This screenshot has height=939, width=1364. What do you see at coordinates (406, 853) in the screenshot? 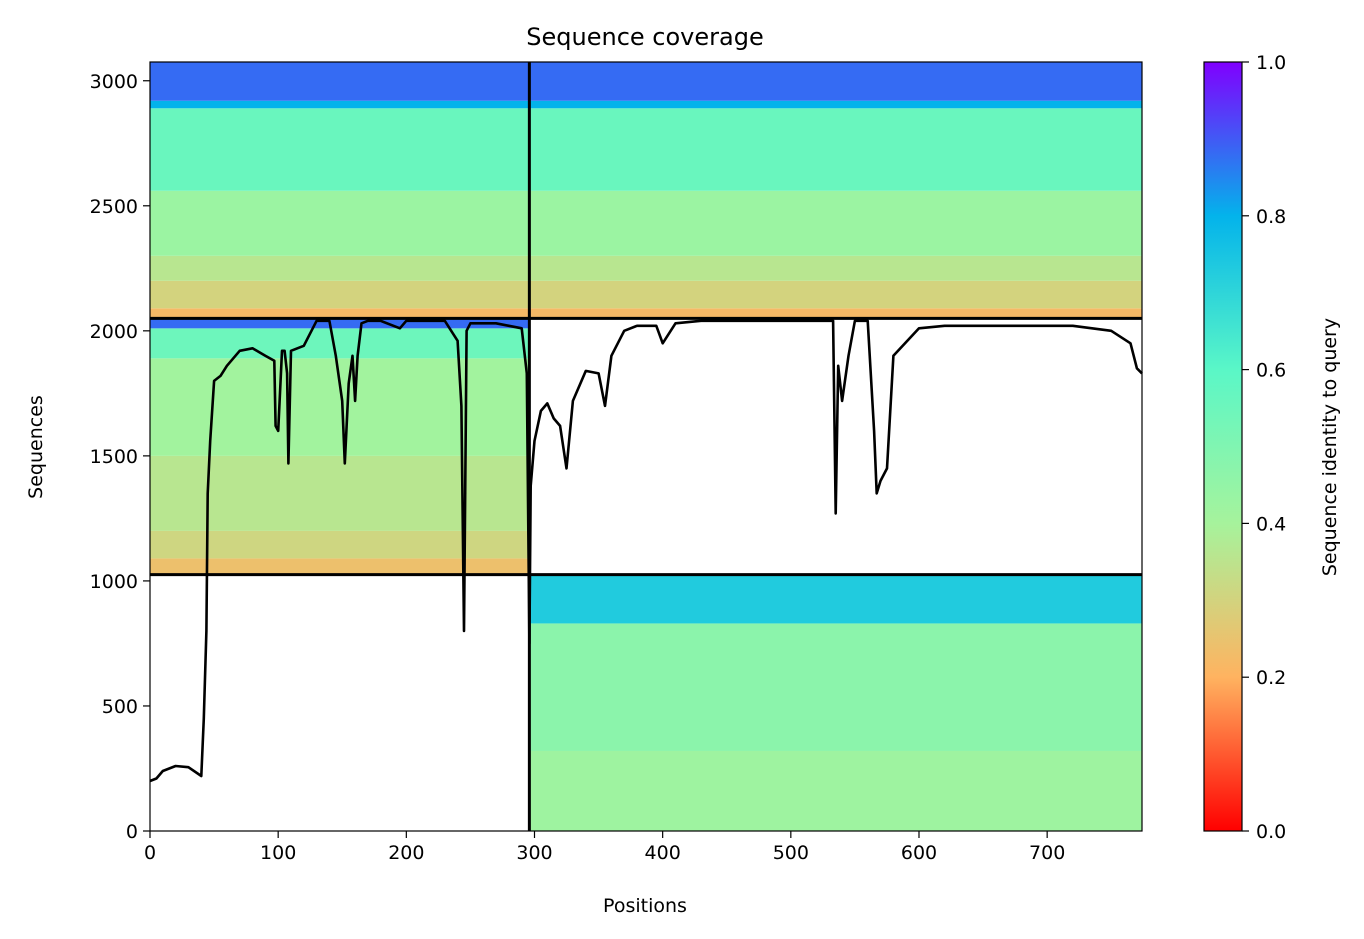
I see `x-tick-label: 200` at bounding box center [406, 853].